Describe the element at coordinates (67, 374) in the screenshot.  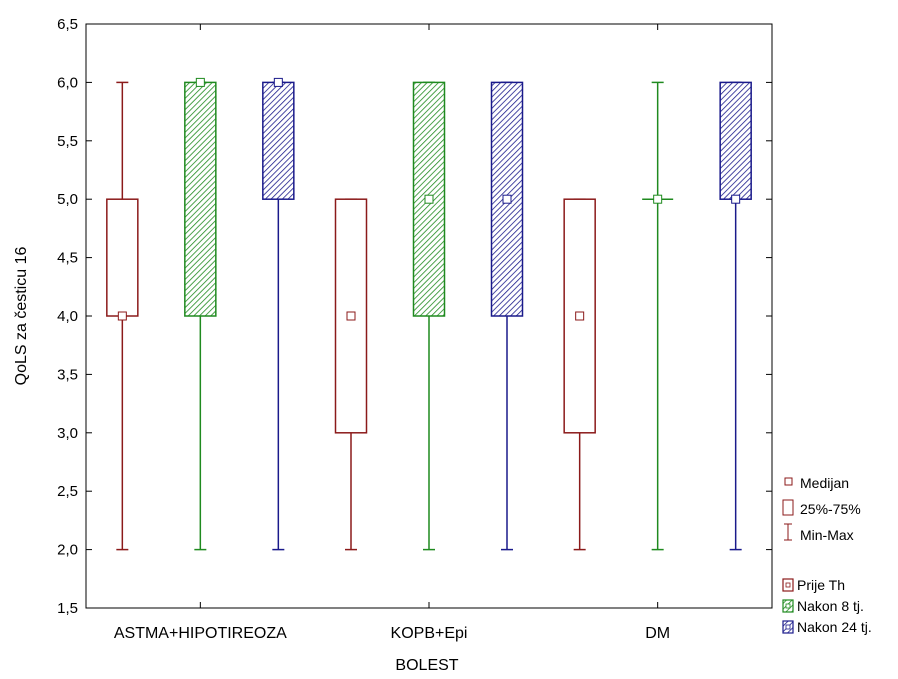
I see `y-tick-label: 3,5` at that location.